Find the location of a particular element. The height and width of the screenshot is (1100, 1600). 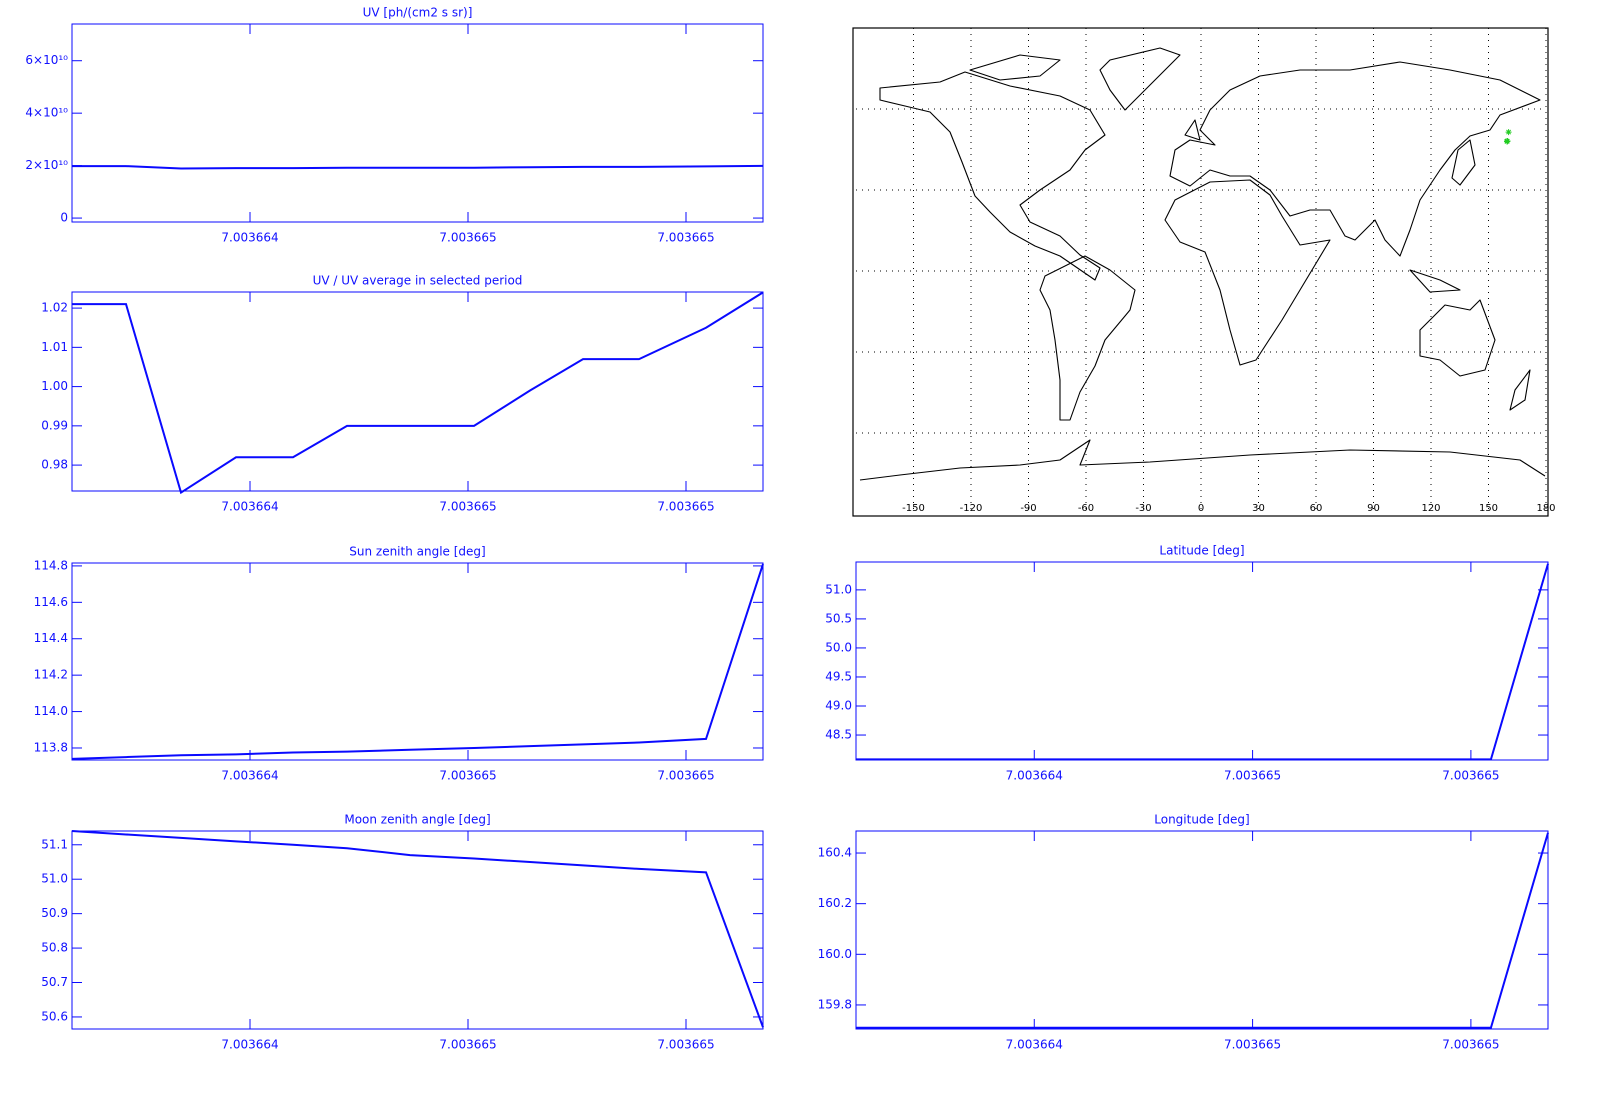

x-tick-label: 120 is located at coordinates (1430, 508).